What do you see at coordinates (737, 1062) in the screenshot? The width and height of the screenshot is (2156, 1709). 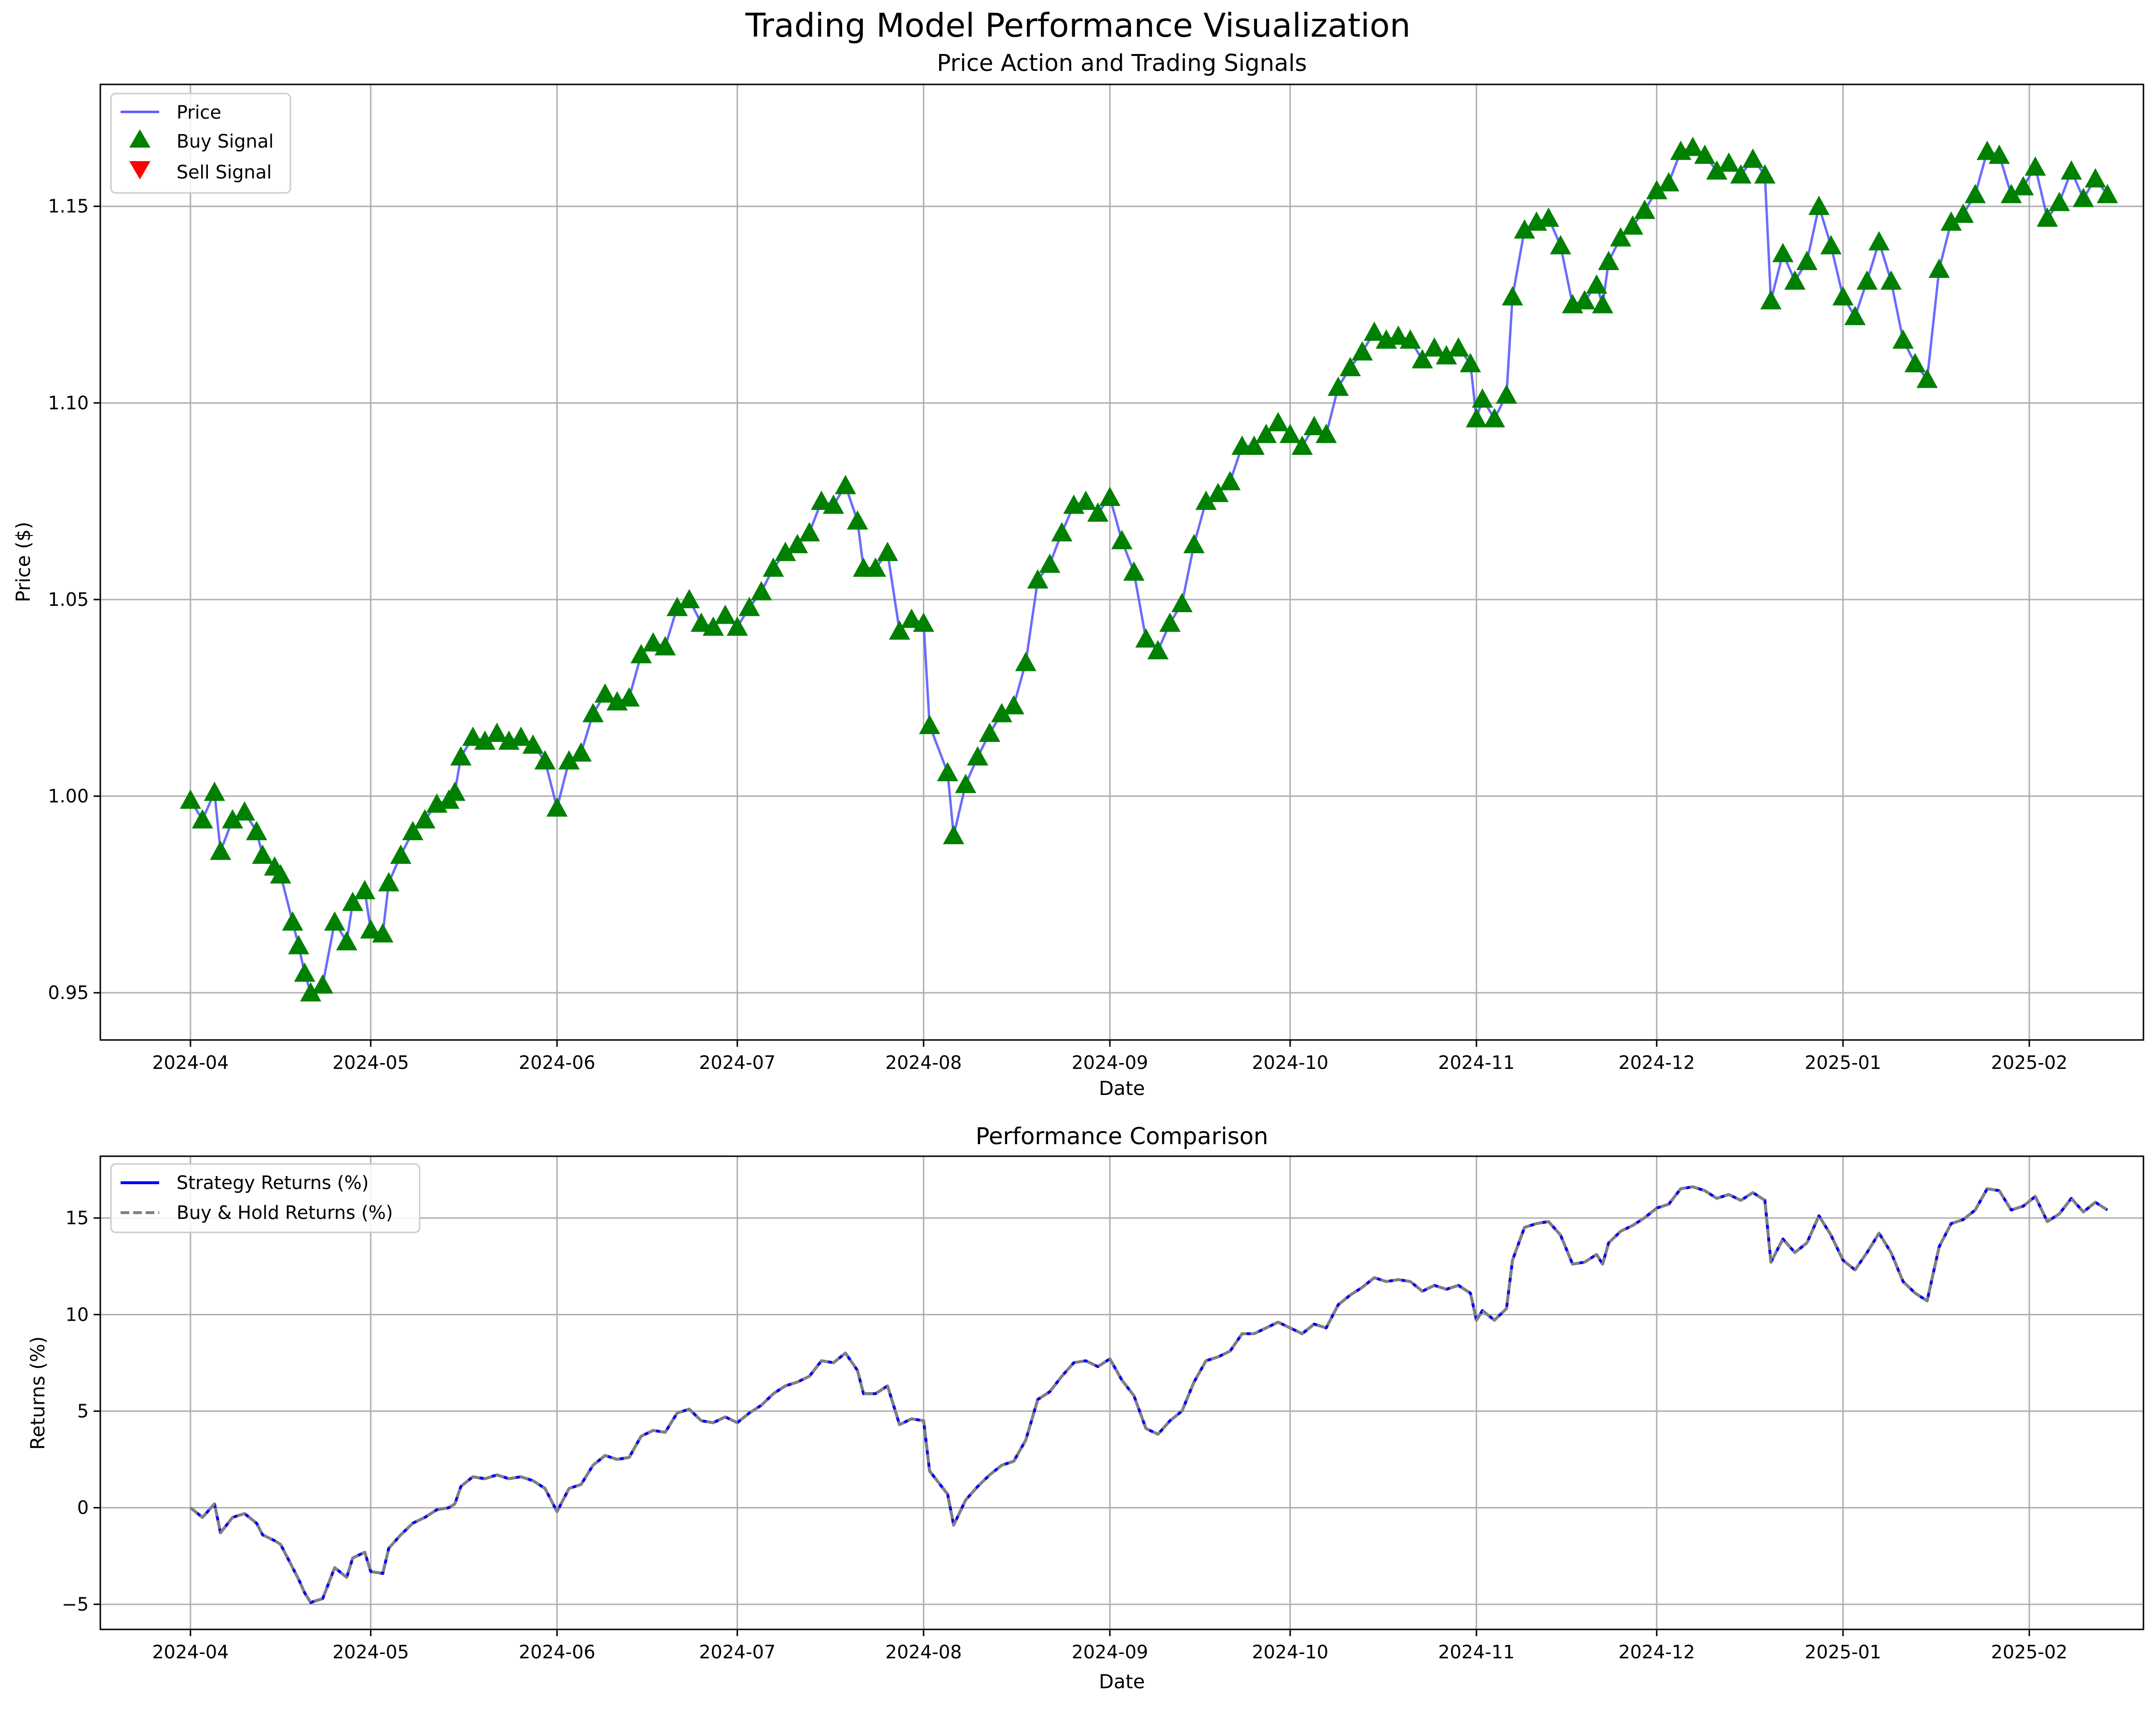 I see `price-x-tick-label: 2024-07` at bounding box center [737, 1062].